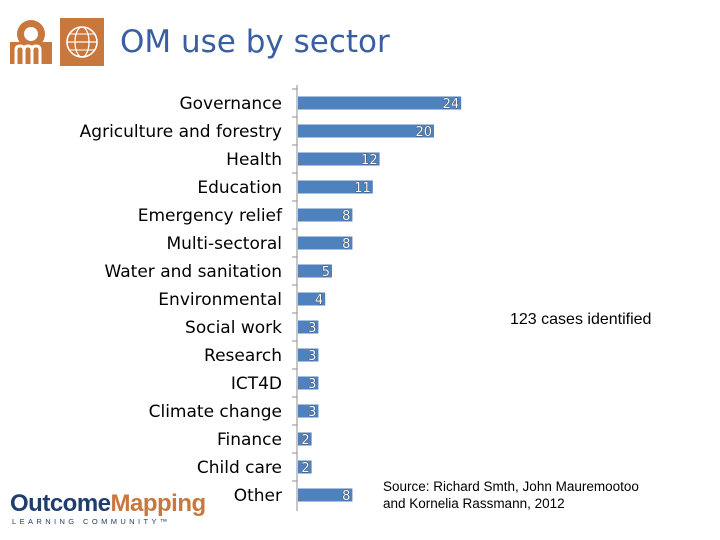 Image resolution: width=720 pixels, height=540 pixels. What do you see at coordinates (243, 356) in the screenshot?
I see `category-label: Research` at bounding box center [243, 356].